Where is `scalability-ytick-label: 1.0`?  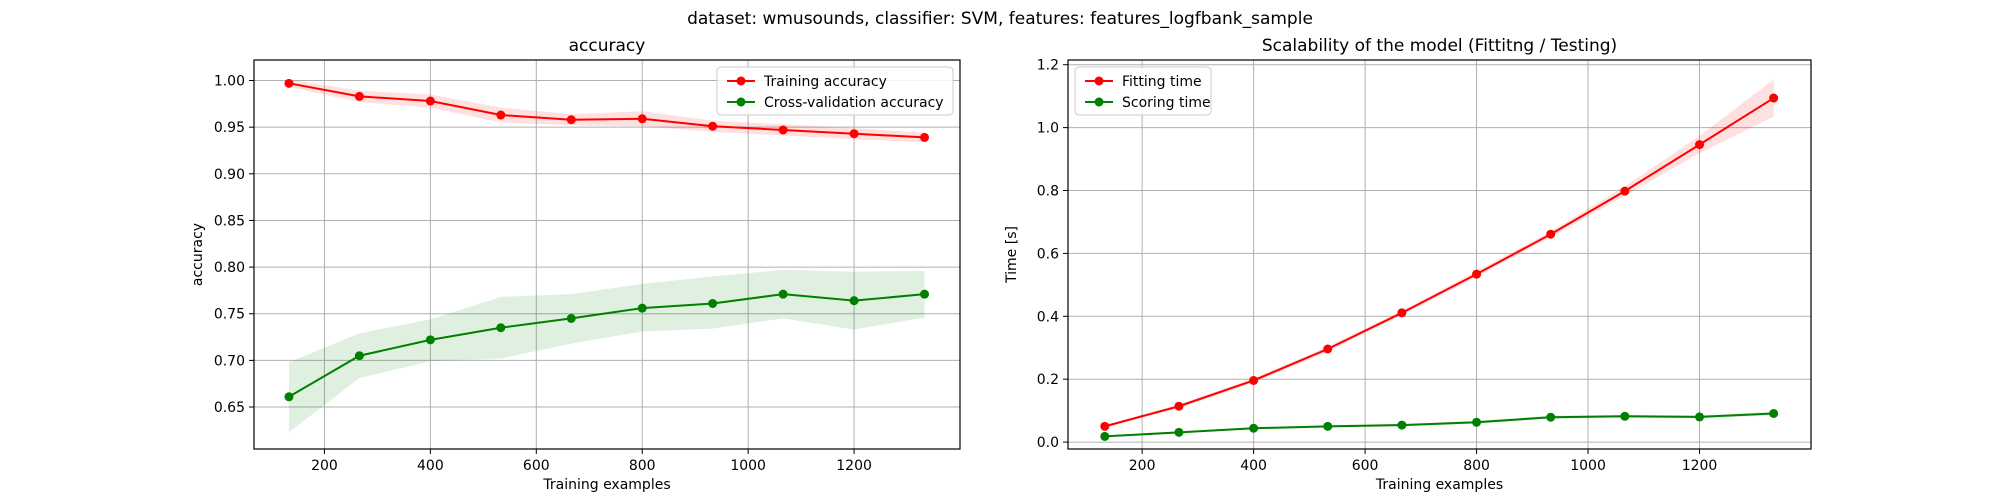 scalability-ytick-label: 1.0 is located at coordinates (1048, 129).